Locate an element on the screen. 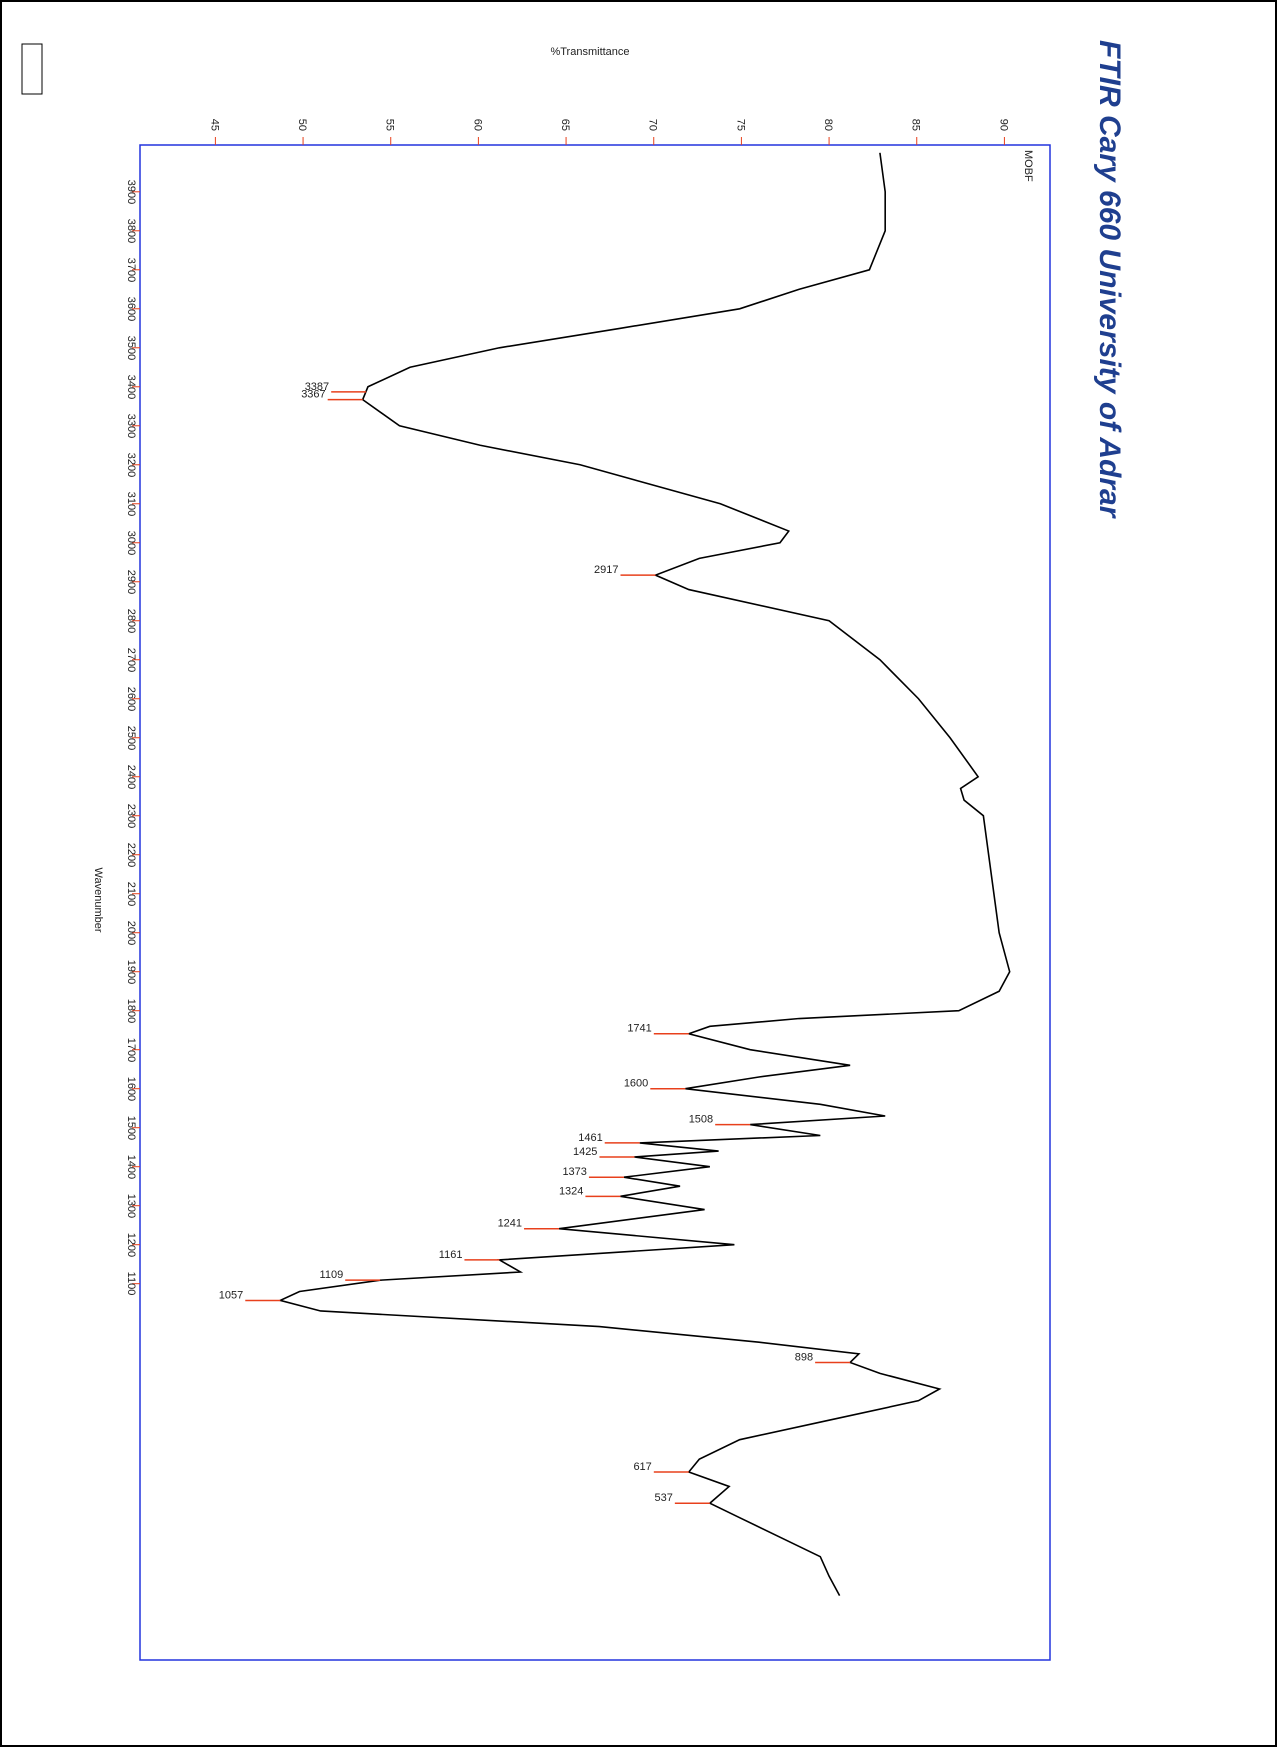 This screenshot has width=1277, height=1747. x-tick-label: 2400 is located at coordinates (131, 777).